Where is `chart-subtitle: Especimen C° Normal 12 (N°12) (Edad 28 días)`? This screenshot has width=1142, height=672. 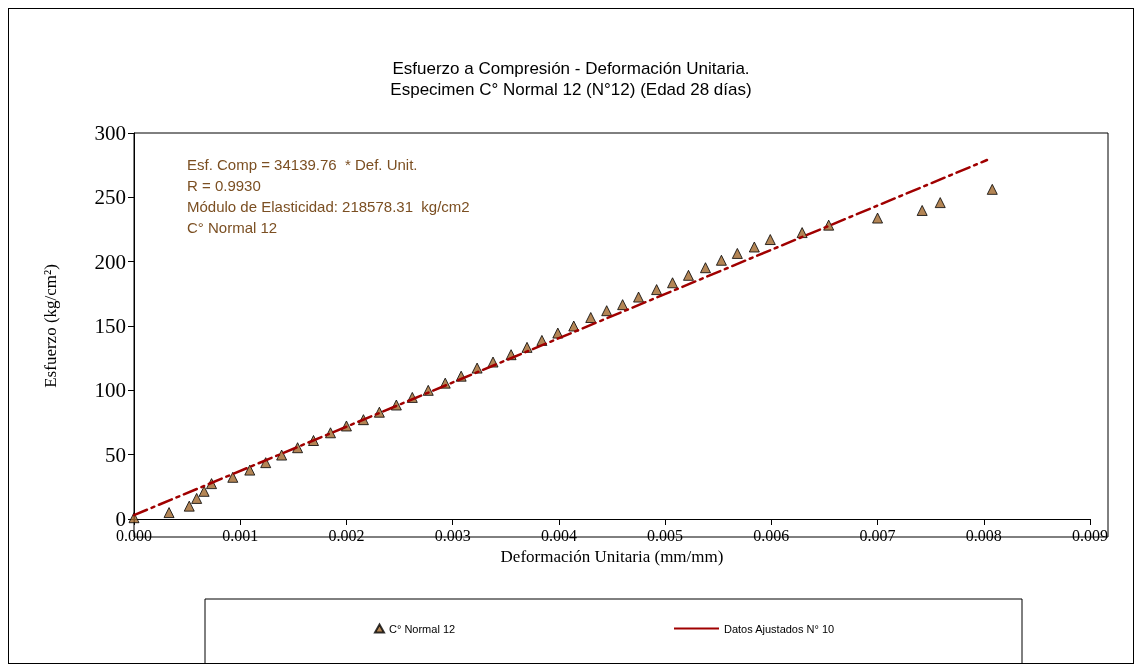 chart-subtitle: Especimen C° Normal 12 (N°12) (Edad 28 días) is located at coordinates (571, 89).